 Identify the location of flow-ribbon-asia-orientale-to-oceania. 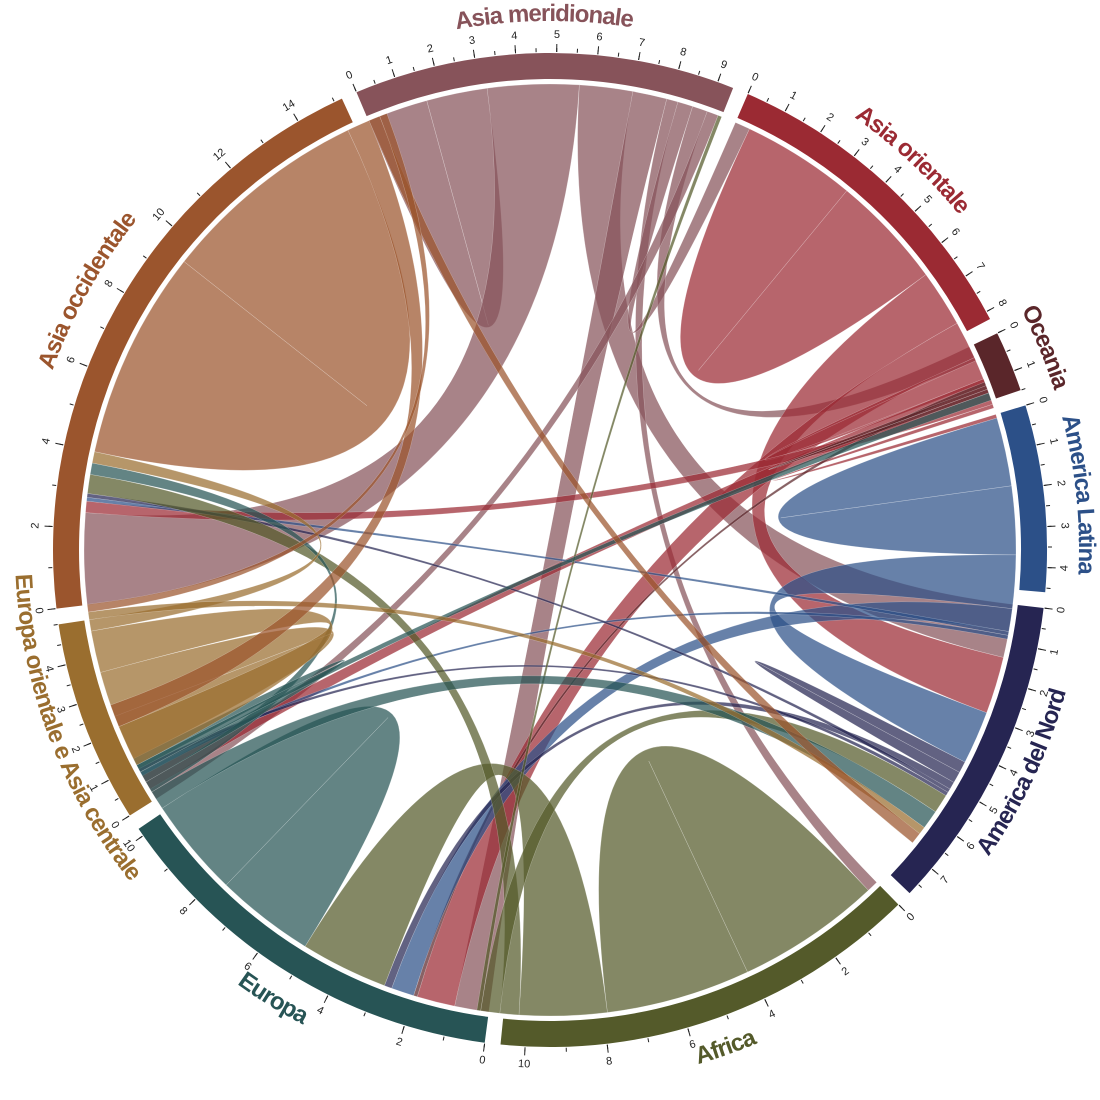
(875, 409).